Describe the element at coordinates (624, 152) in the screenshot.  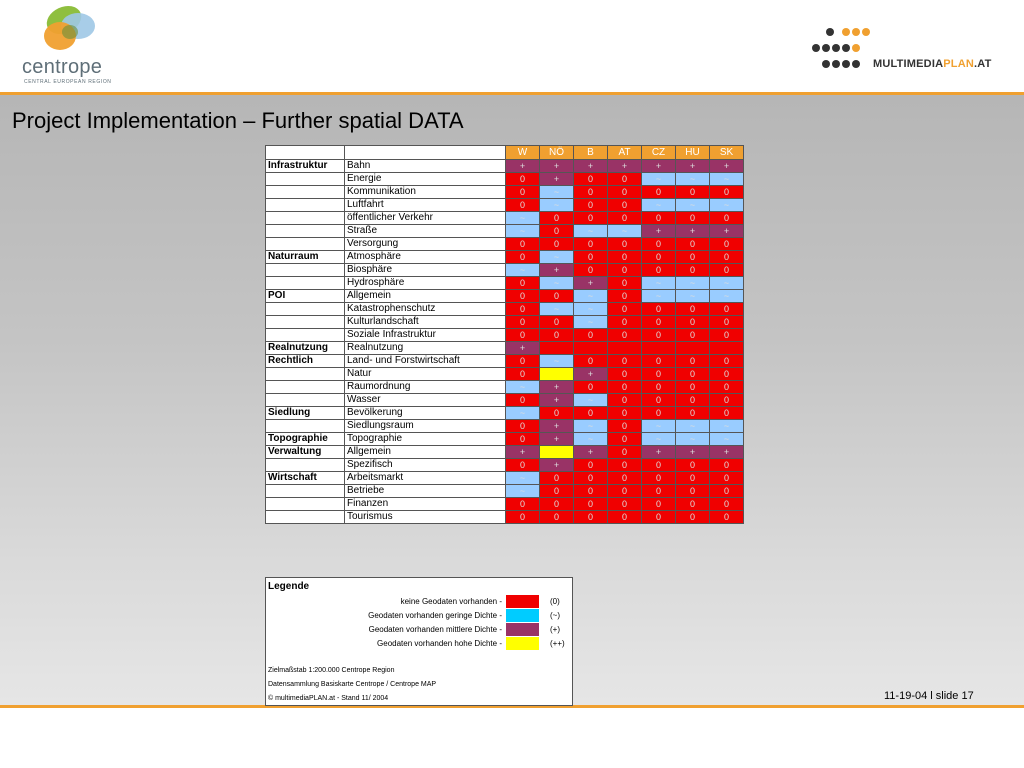
I see `column-header-at: AT` at that location.